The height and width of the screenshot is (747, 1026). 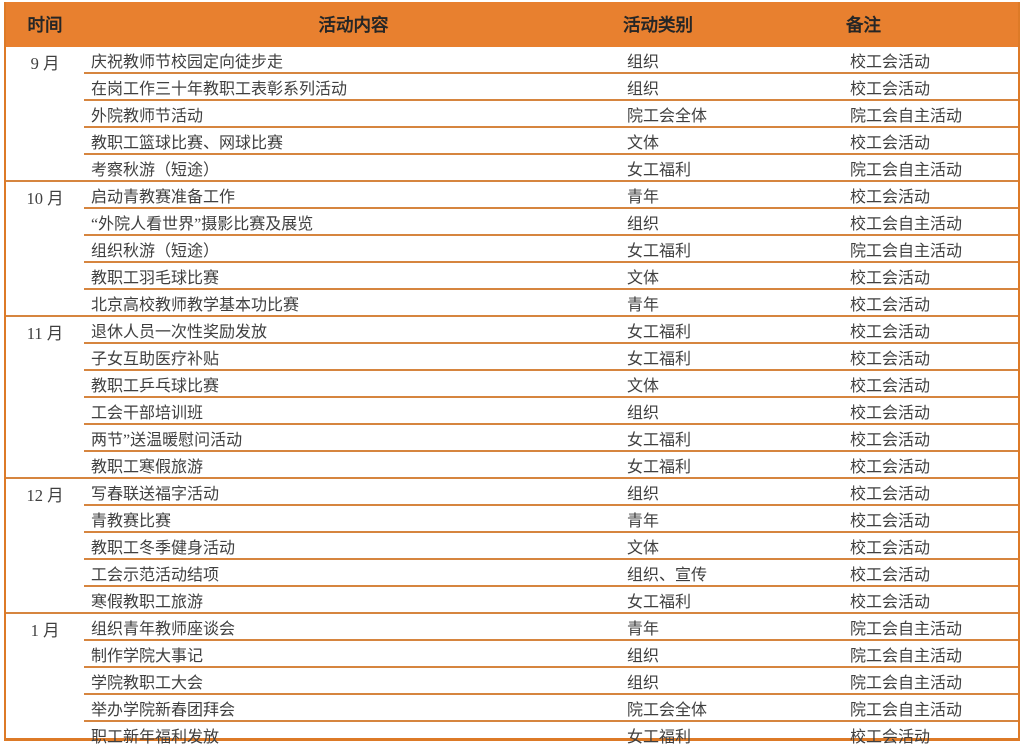 I want to click on activity-remark-cell: 校工会自主活动, so click(x=906, y=224).